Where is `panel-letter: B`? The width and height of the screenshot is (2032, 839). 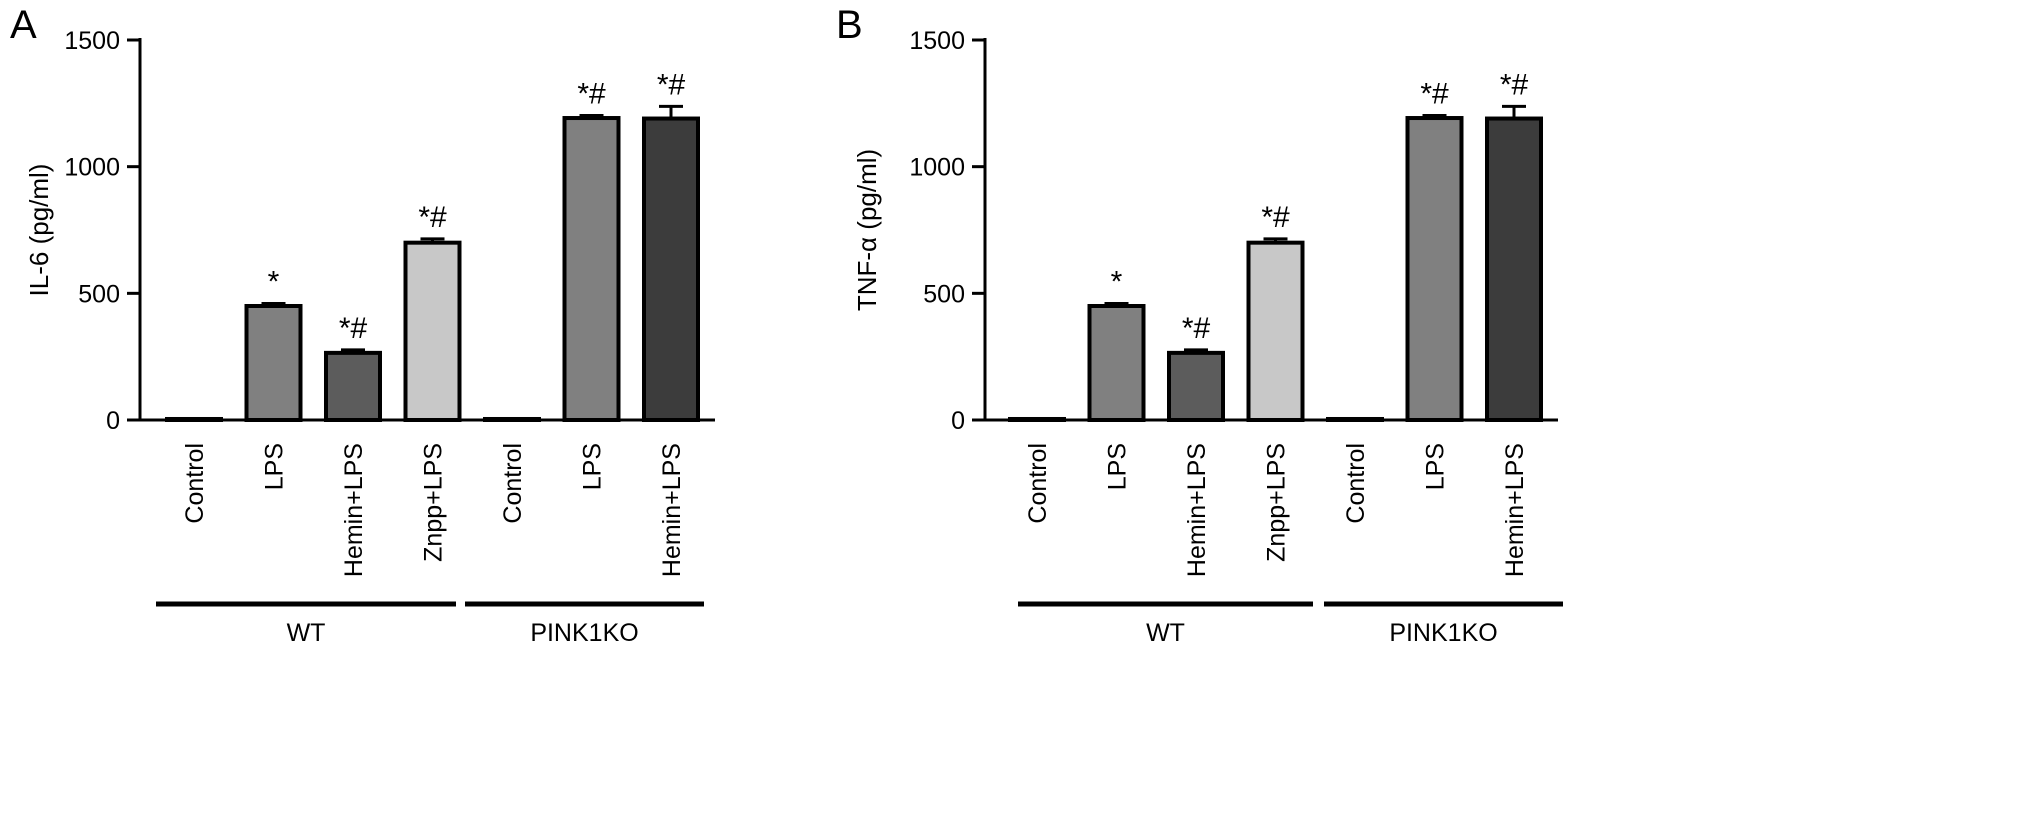 panel-letter: B is located at coordinates (849, 25).